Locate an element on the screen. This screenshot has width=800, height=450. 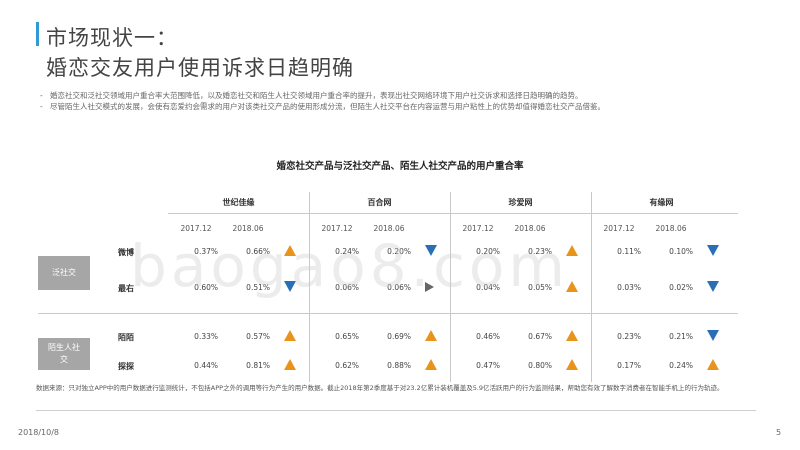
group-header: 世纪佳缘 is located at coordinates (238, 202).